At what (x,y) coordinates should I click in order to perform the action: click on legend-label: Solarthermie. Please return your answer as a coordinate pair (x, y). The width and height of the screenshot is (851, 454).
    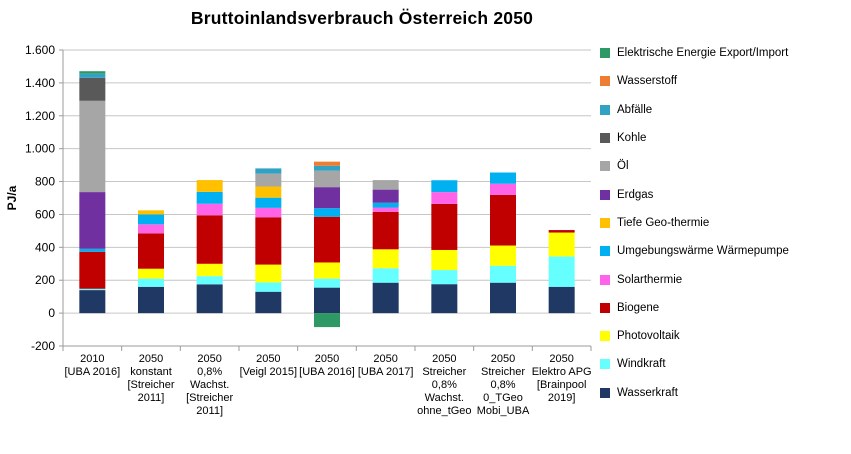
    Looking at the image, I should click on (650, 279).